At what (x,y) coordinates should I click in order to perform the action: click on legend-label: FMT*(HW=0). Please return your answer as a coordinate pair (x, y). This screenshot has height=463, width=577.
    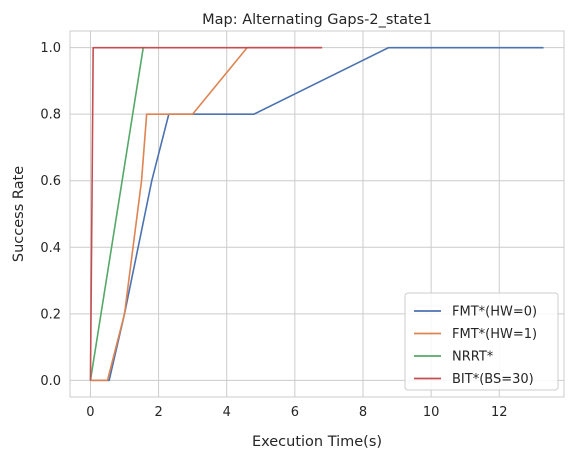
    Looking at the image, I should click on (494, 312).